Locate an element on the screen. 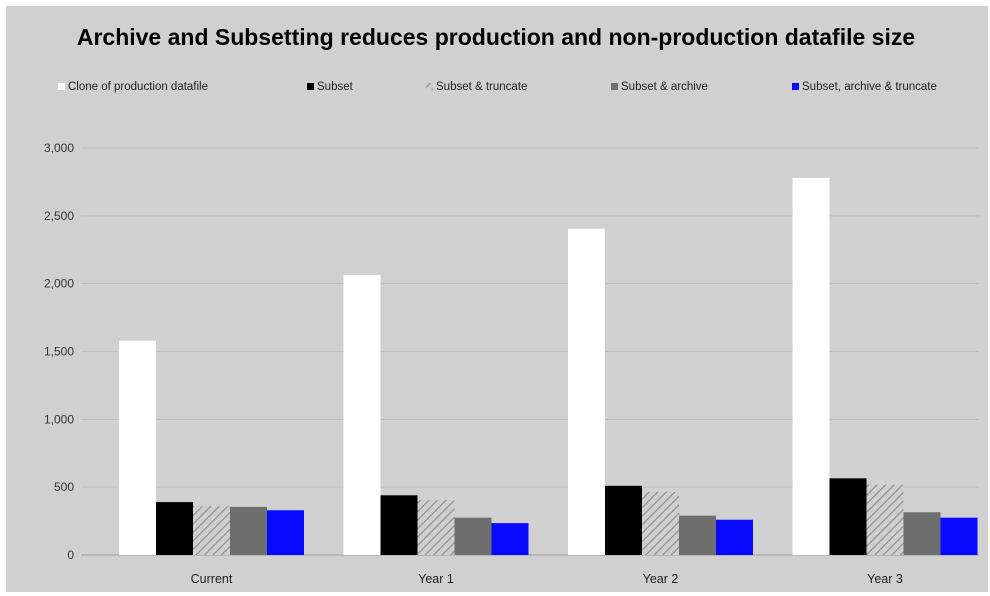 Image resolution: width=990 pixels, height=596 pixels. legend-item: Subset & truncate is located at coordinates (476, 87).